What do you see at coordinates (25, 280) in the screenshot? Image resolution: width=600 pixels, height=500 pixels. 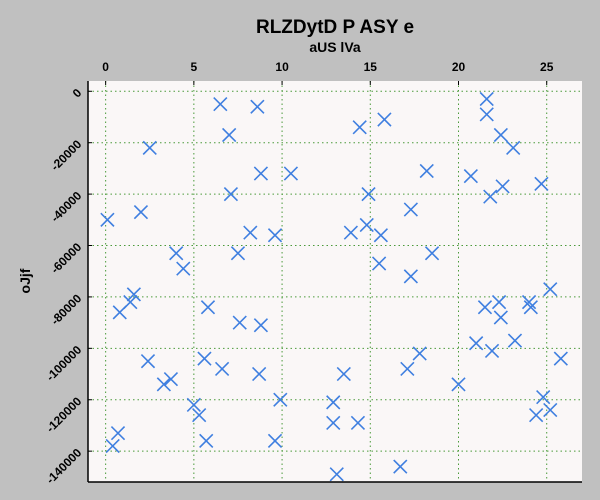 I see `y-axis-title: oJjf` at bounding box center [25, 280].